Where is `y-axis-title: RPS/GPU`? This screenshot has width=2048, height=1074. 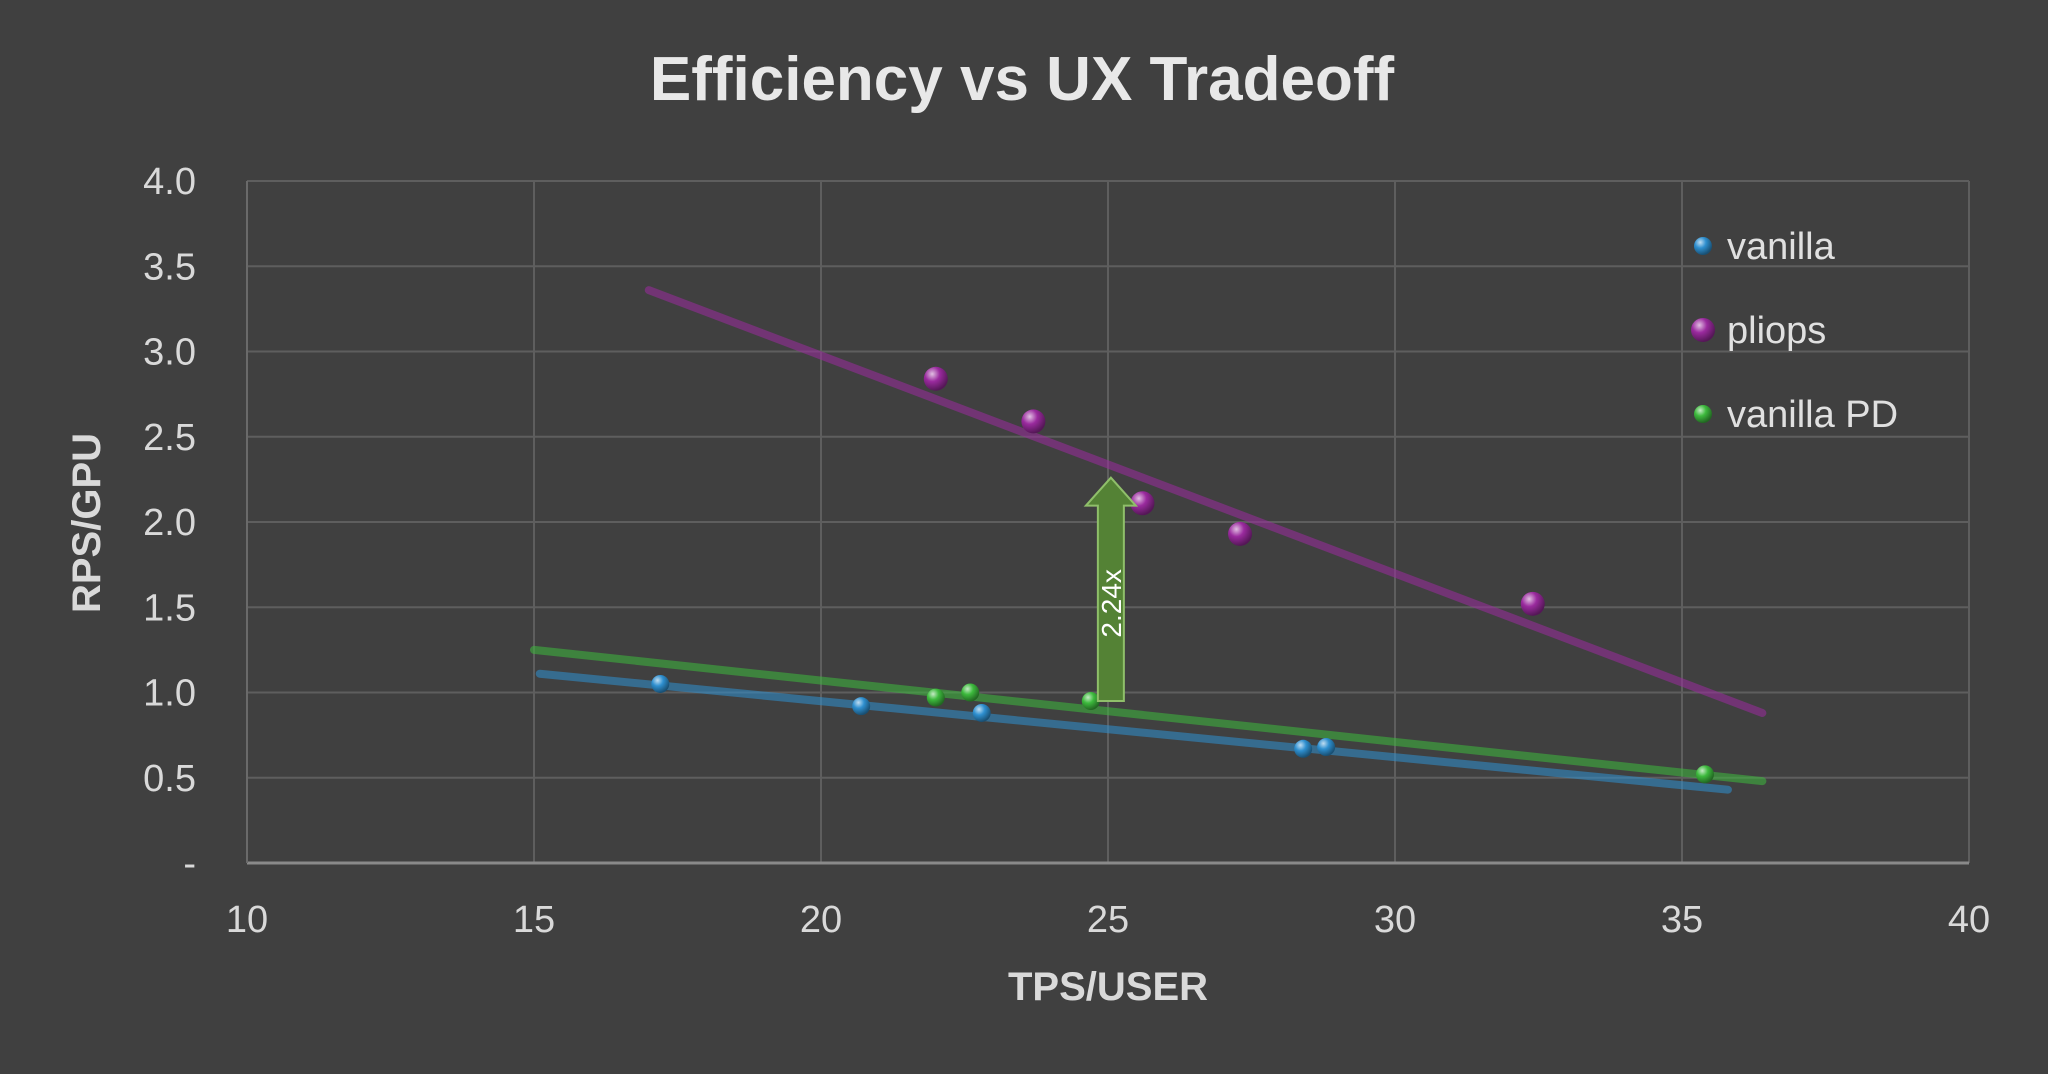 y-axis-title: RPS/GPU is located at coordinates (87, 523).